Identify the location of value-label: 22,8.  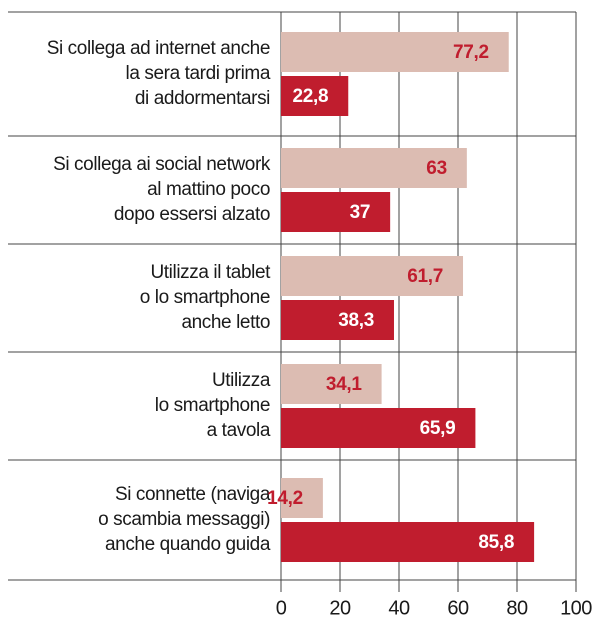
(310, 96).